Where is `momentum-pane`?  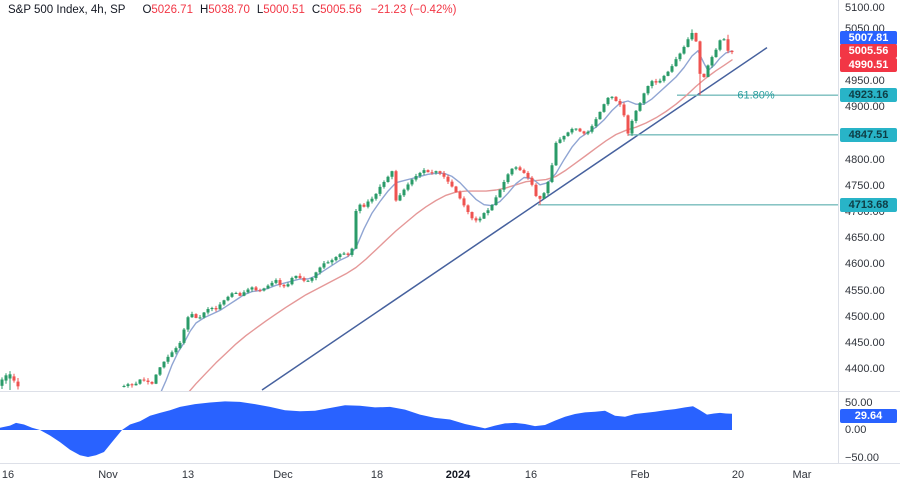 momentum-pane is located at coordinates (419, 427).